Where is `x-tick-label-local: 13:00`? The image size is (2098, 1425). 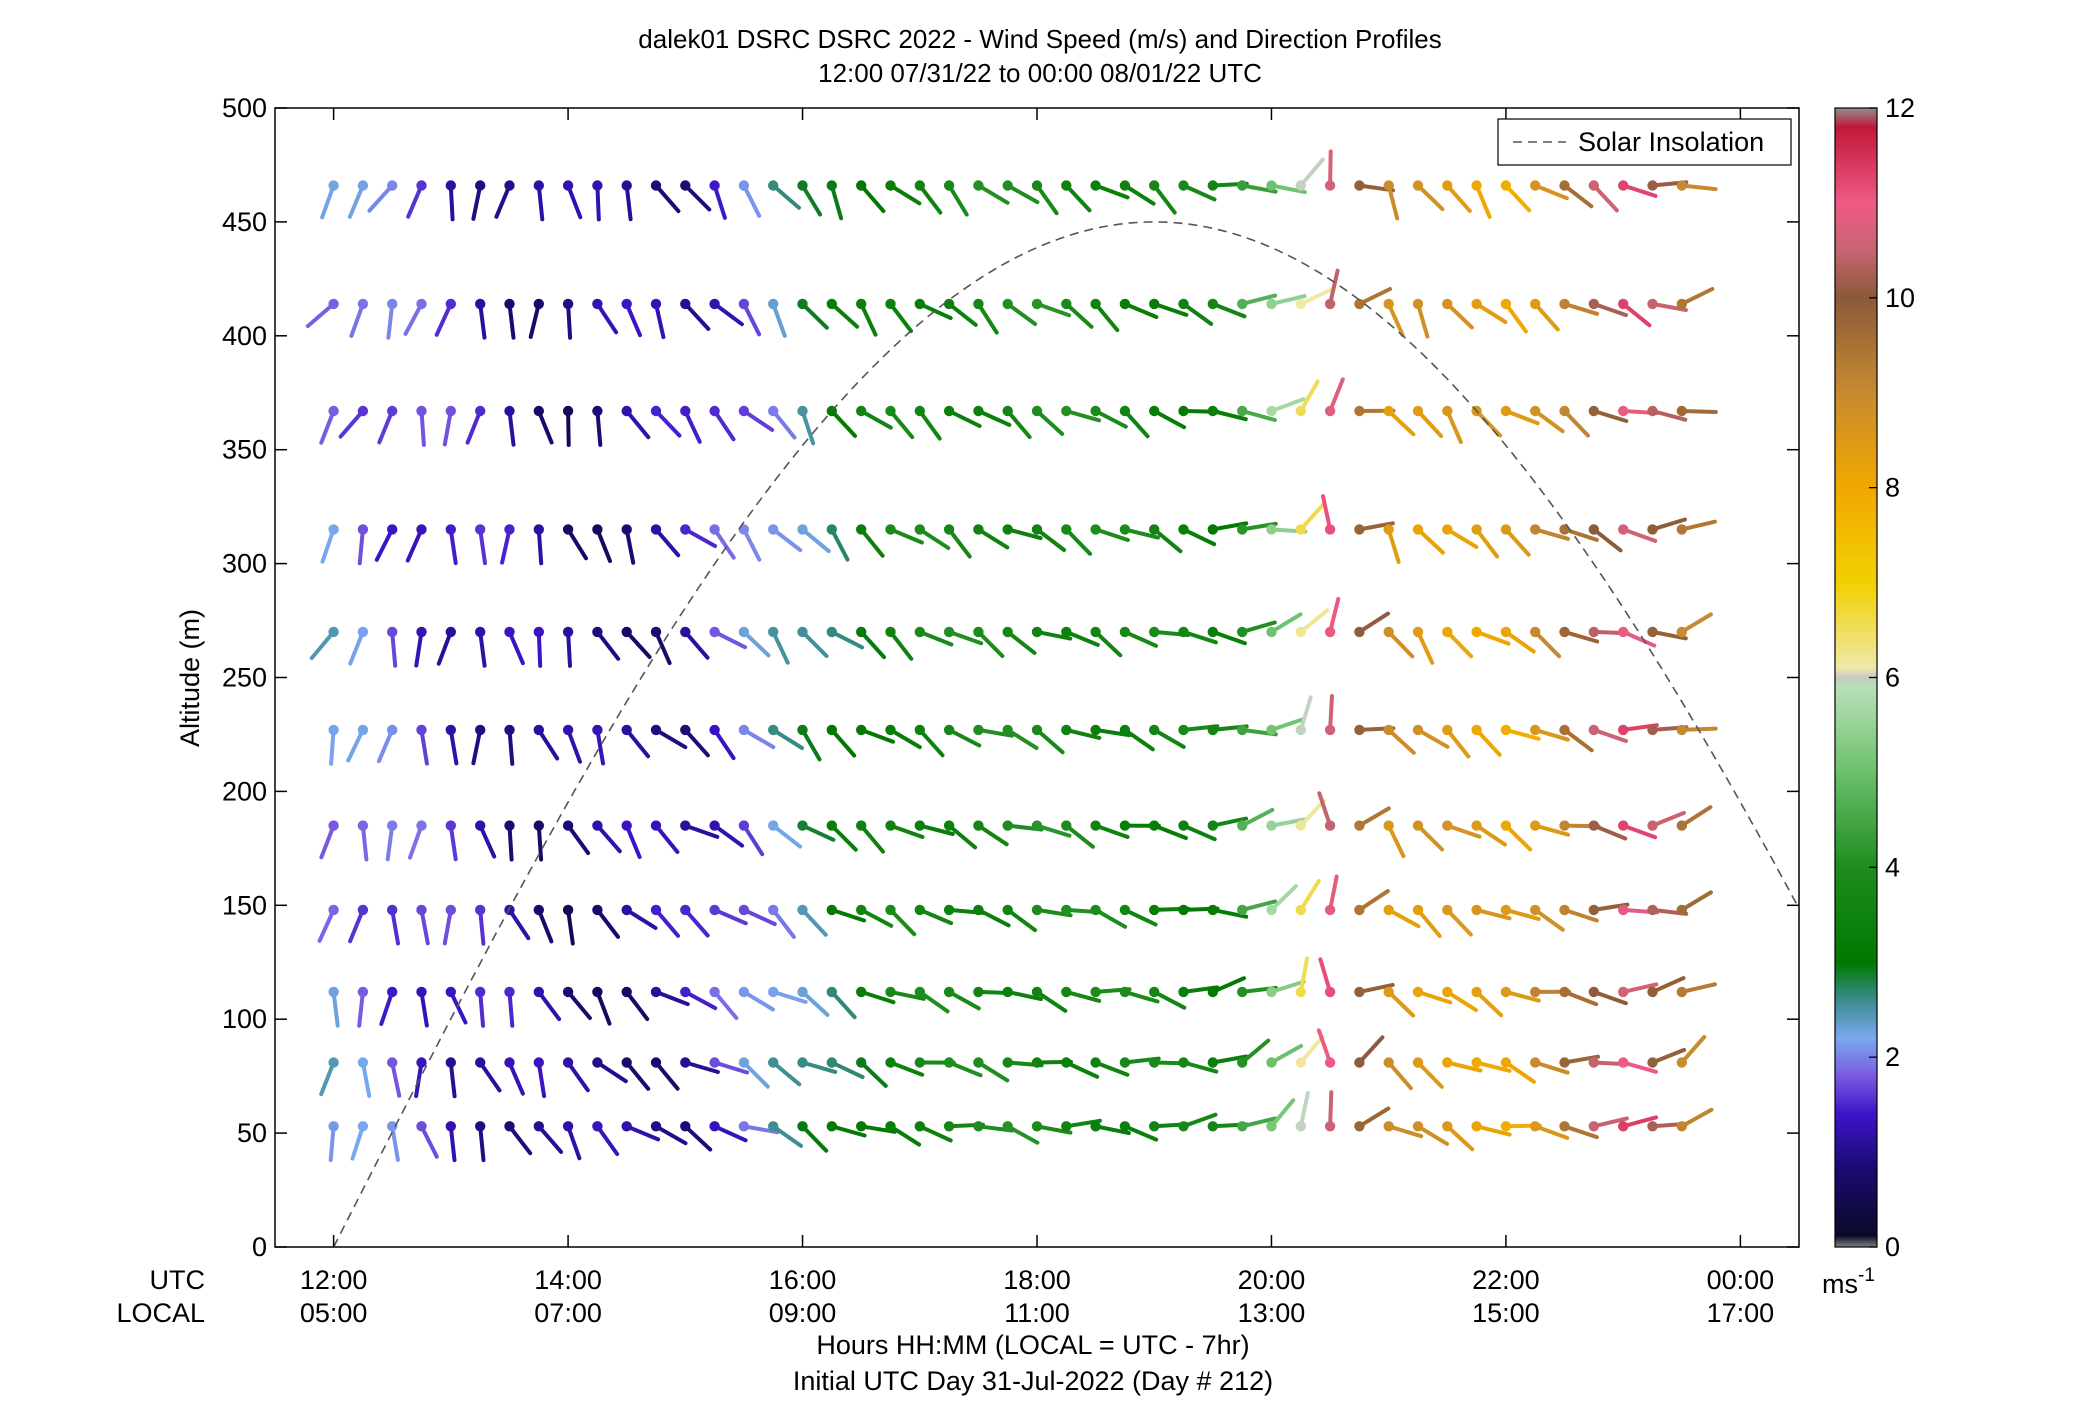
x-tick-label-local: 13:00 is located at coordinates (1272, 1313).